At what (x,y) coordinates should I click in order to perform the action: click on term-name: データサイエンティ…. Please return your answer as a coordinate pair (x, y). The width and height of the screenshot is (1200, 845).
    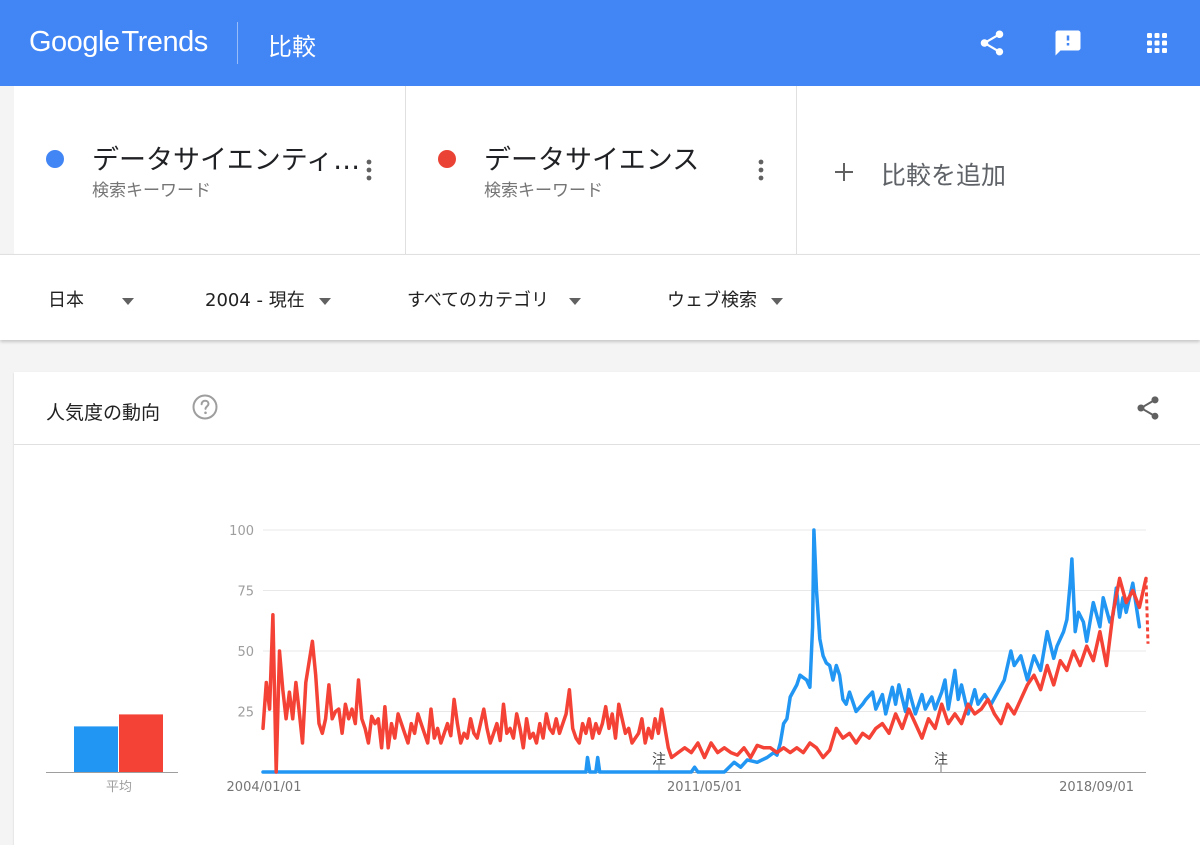
    Looking at the image, I should click on (226, 160).